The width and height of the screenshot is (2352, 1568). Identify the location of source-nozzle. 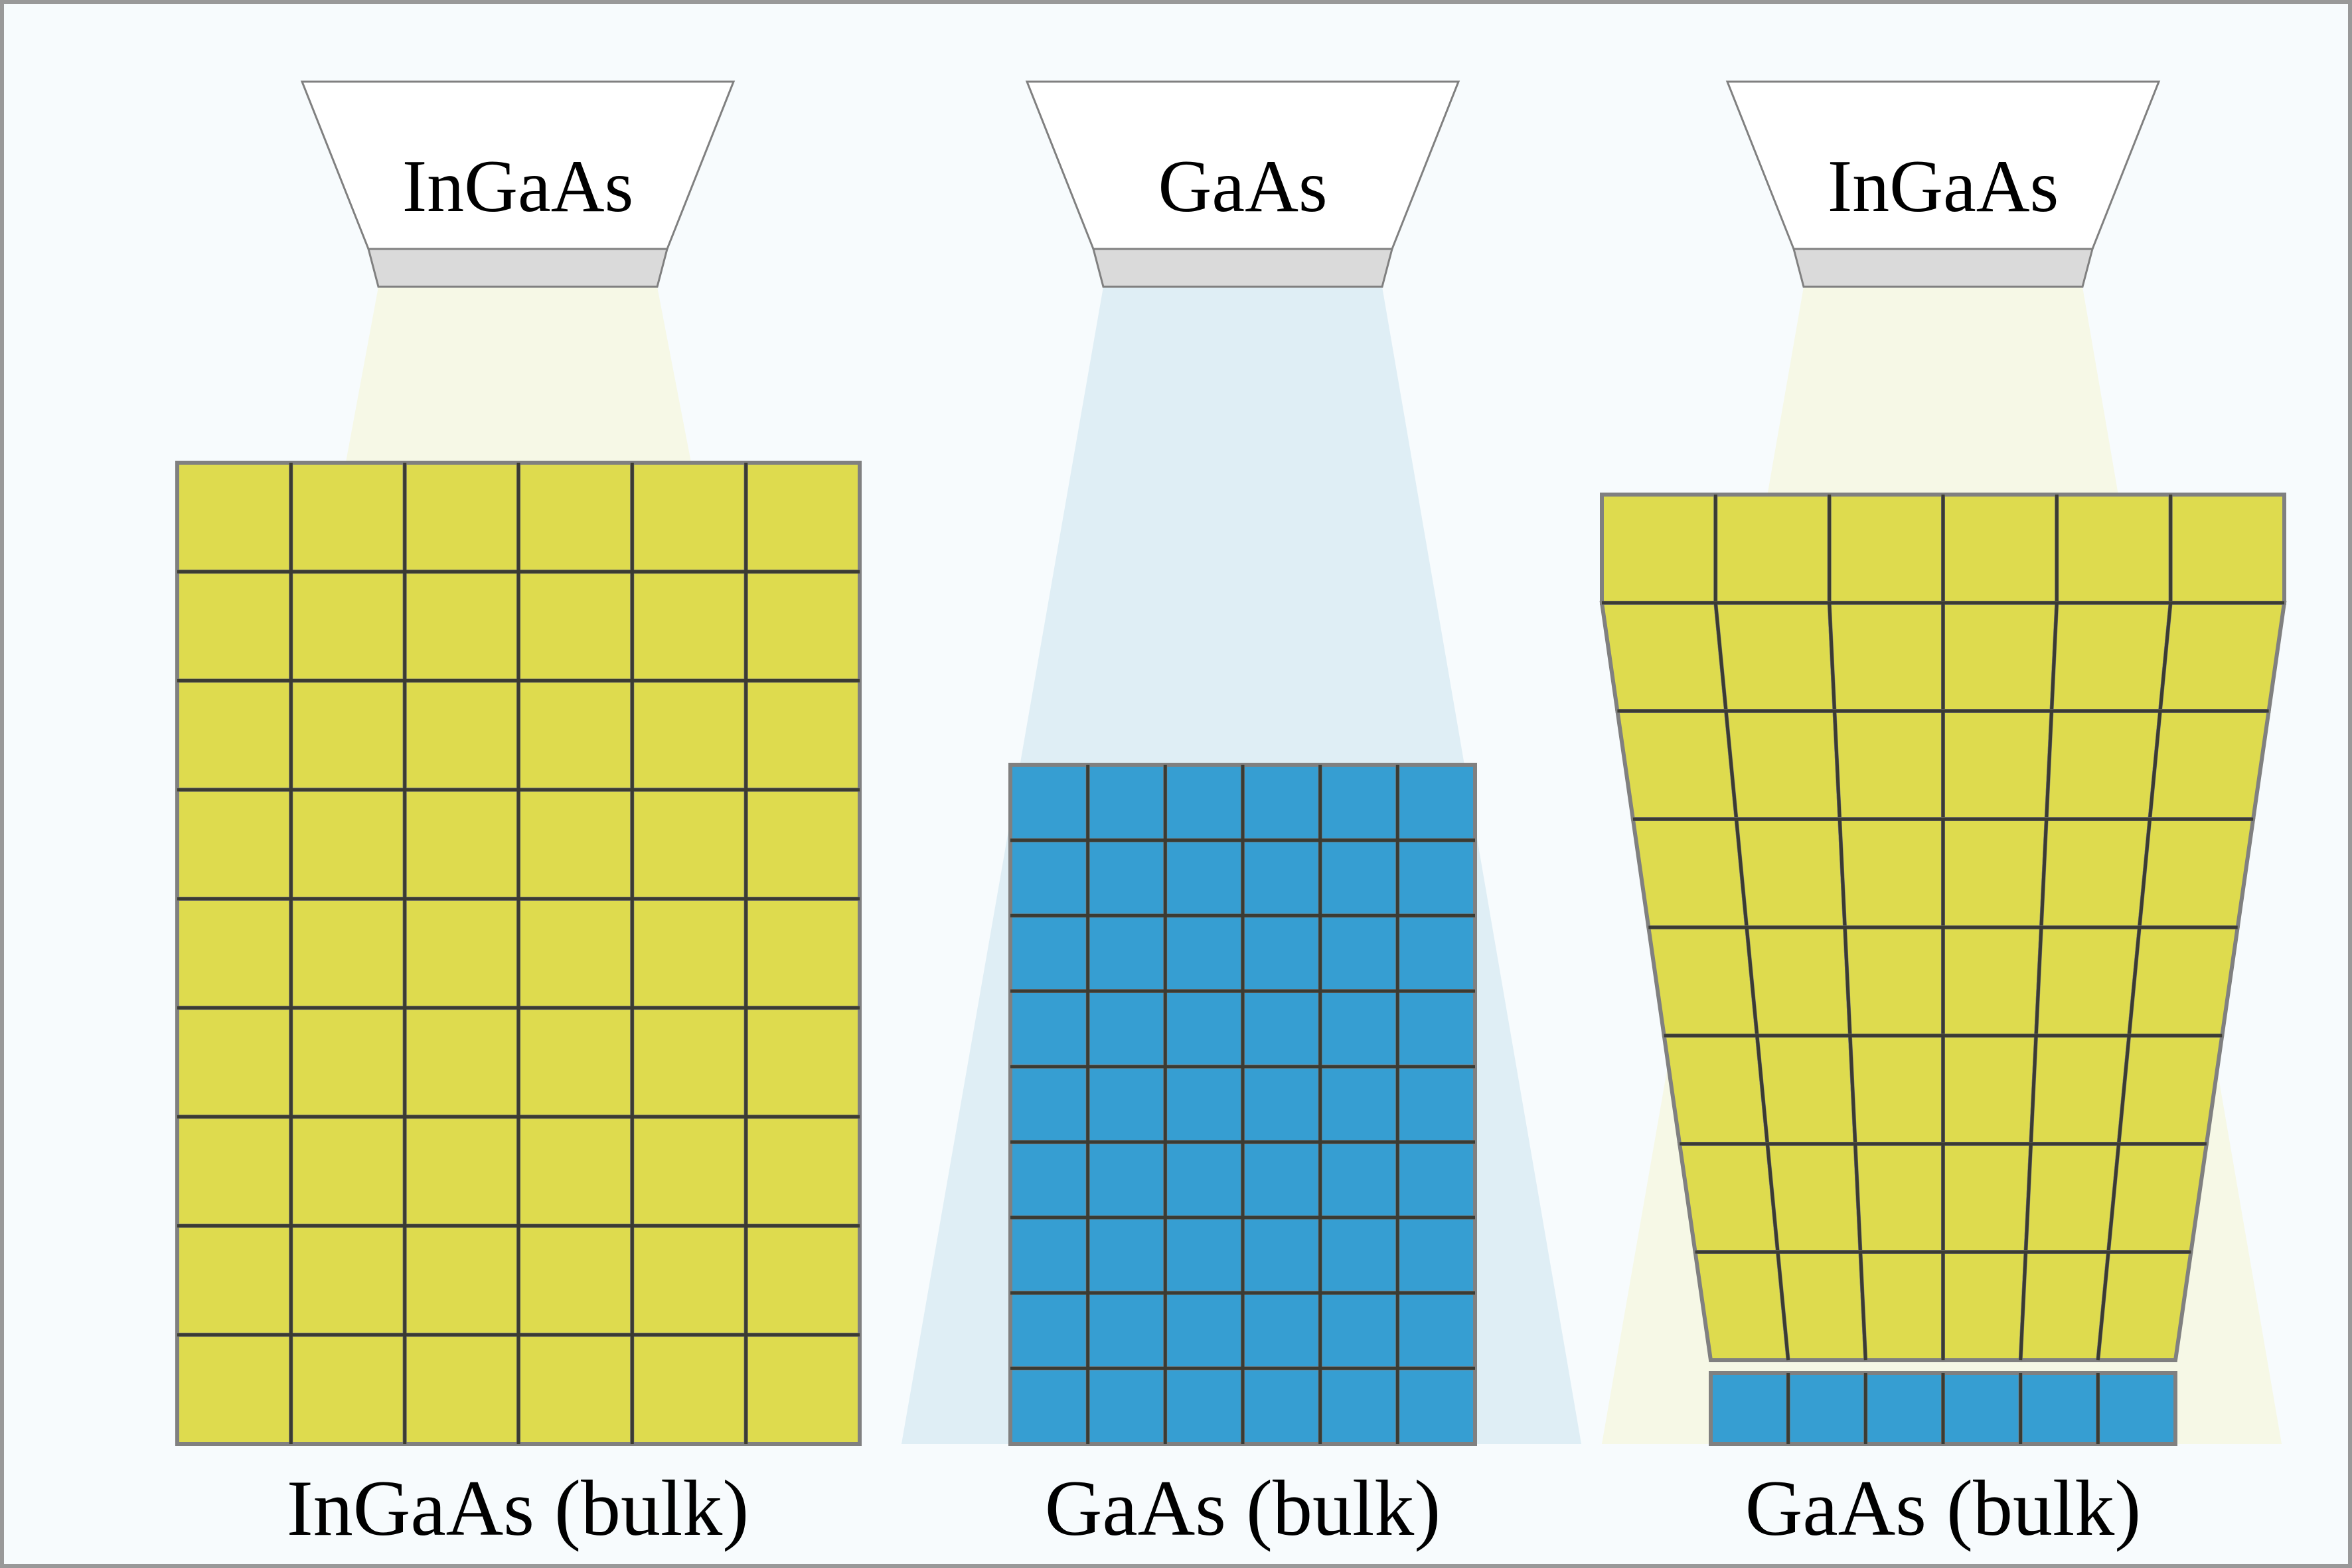
(1243, 268).